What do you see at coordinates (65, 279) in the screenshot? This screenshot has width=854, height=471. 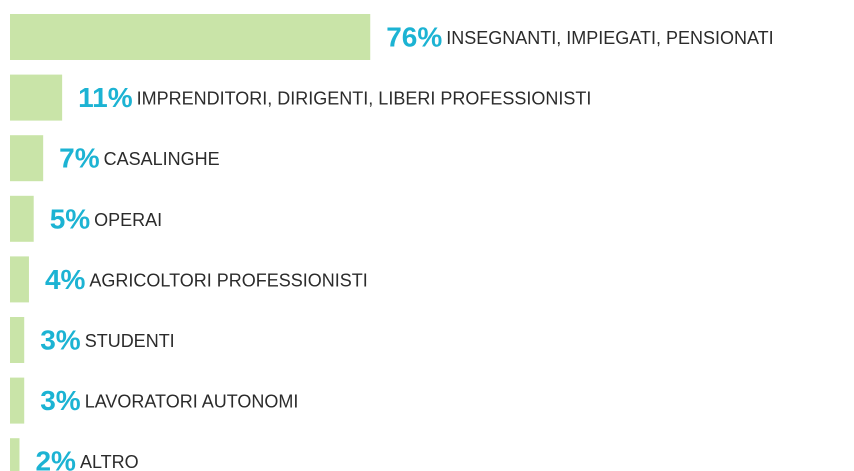 I see `value-label: 4%` at bounding box center [65, 279].